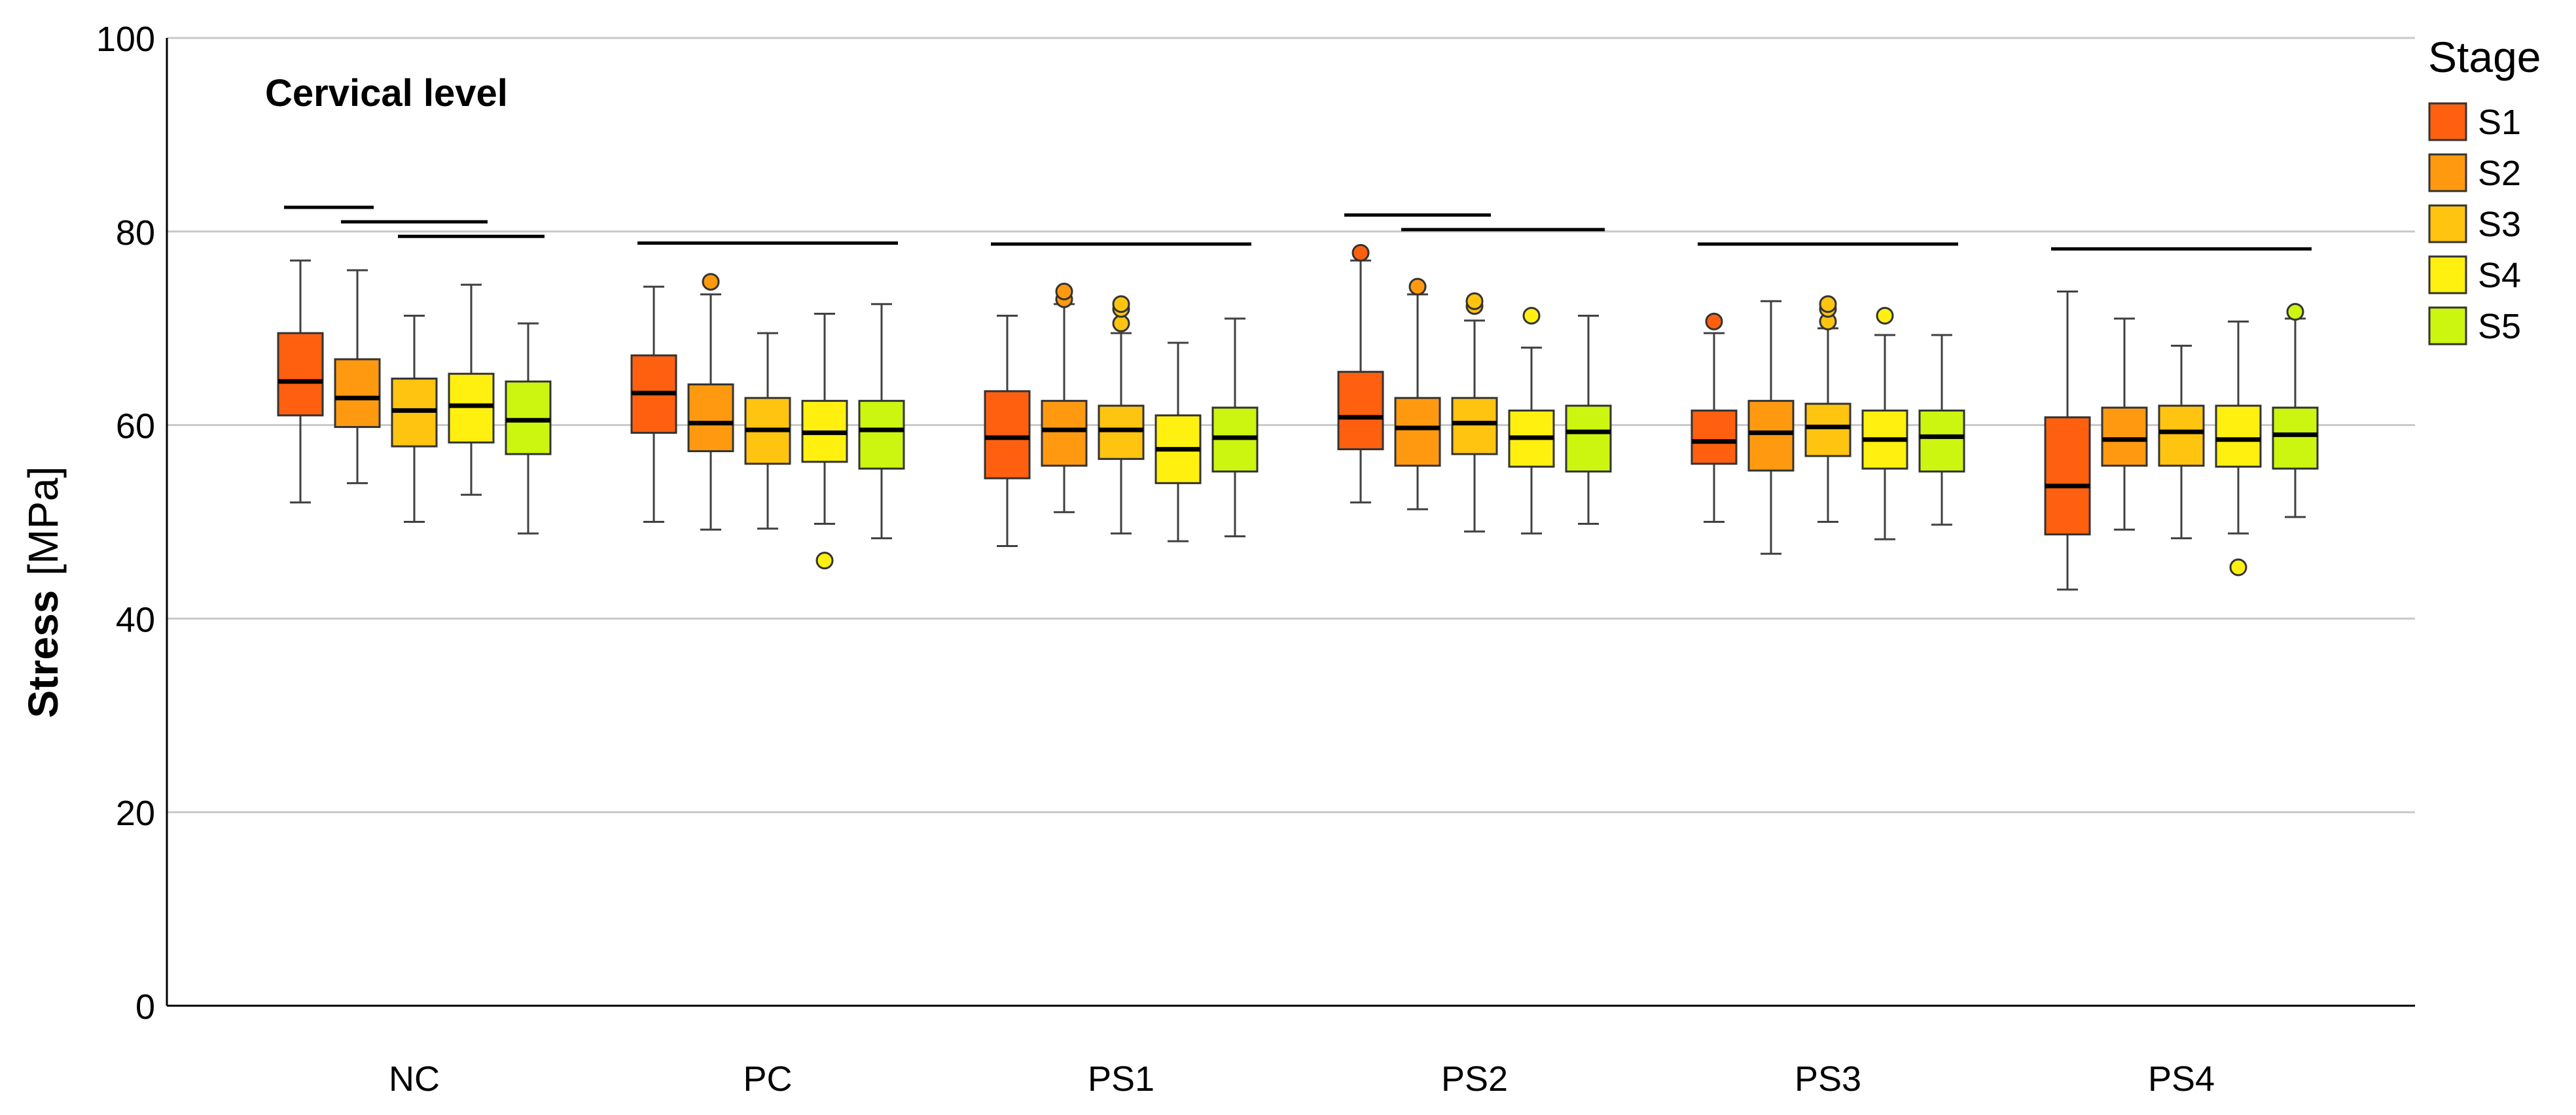  I want to click on iqr-box-ps4-s5, so click(2295, 438).